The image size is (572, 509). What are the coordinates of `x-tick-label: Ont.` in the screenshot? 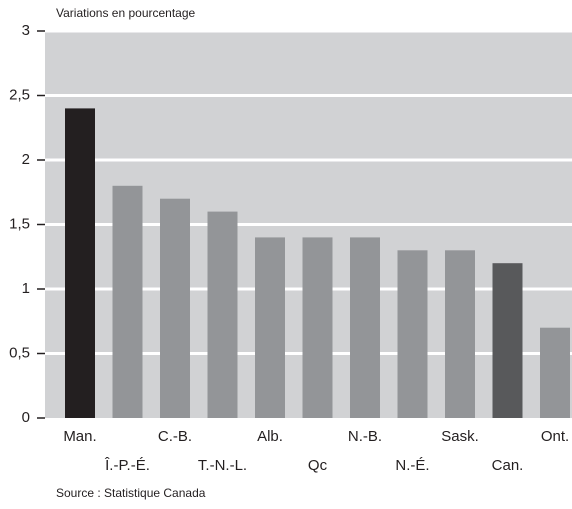 It's located at (555, 436).